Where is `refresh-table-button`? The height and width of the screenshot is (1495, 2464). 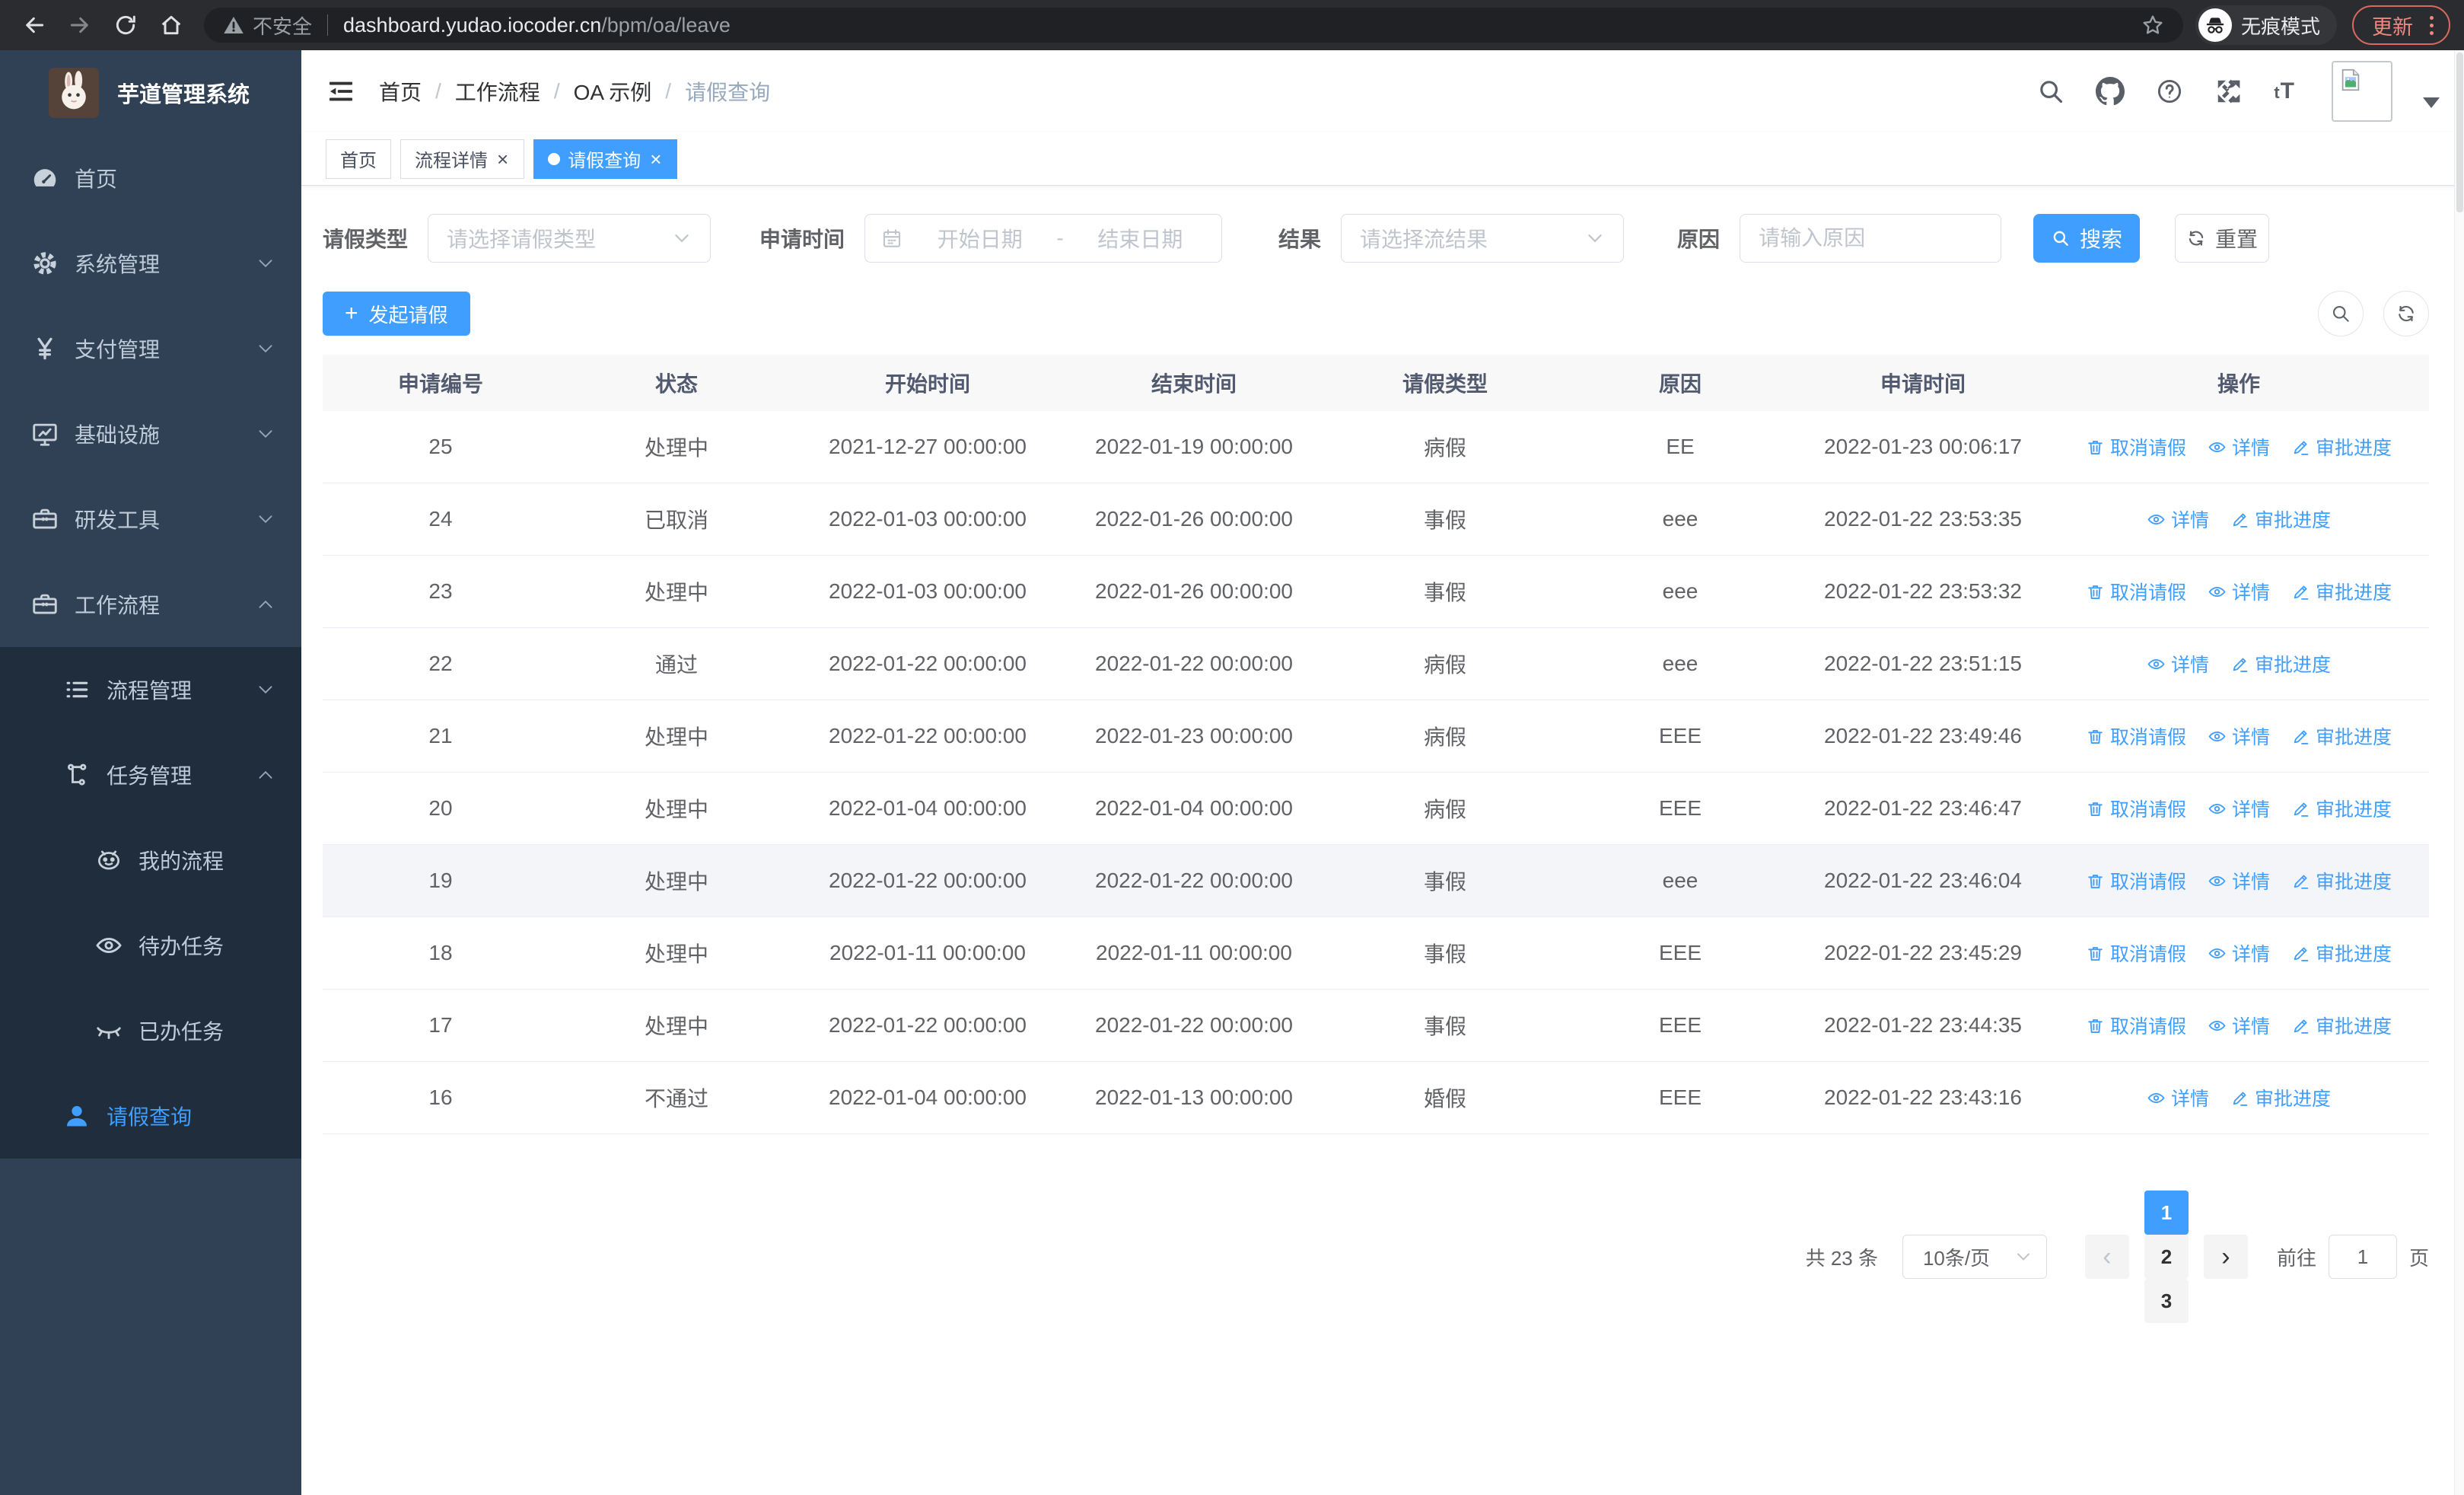 refresh-table-button is located at coordinates (2406, 314).